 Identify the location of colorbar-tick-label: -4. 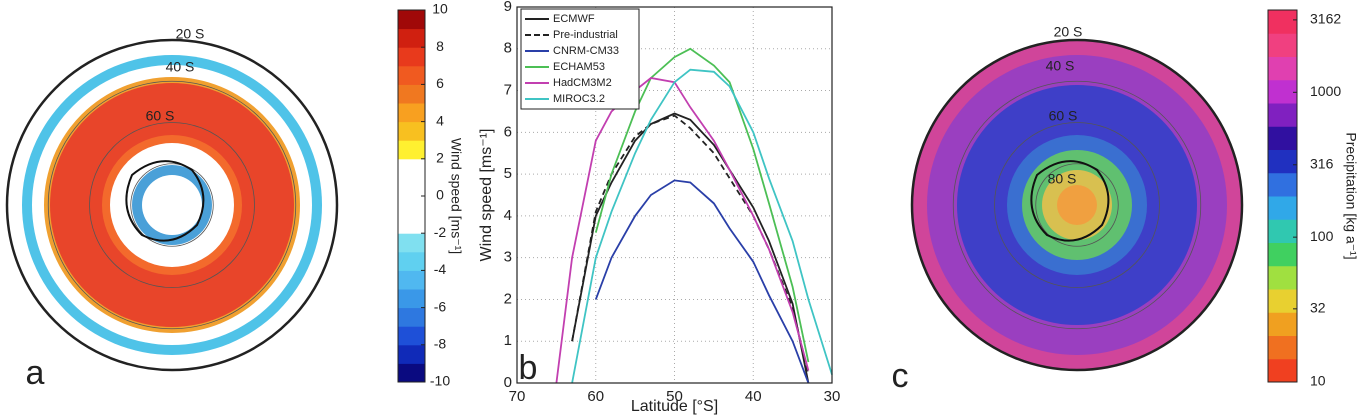
(440, 269).